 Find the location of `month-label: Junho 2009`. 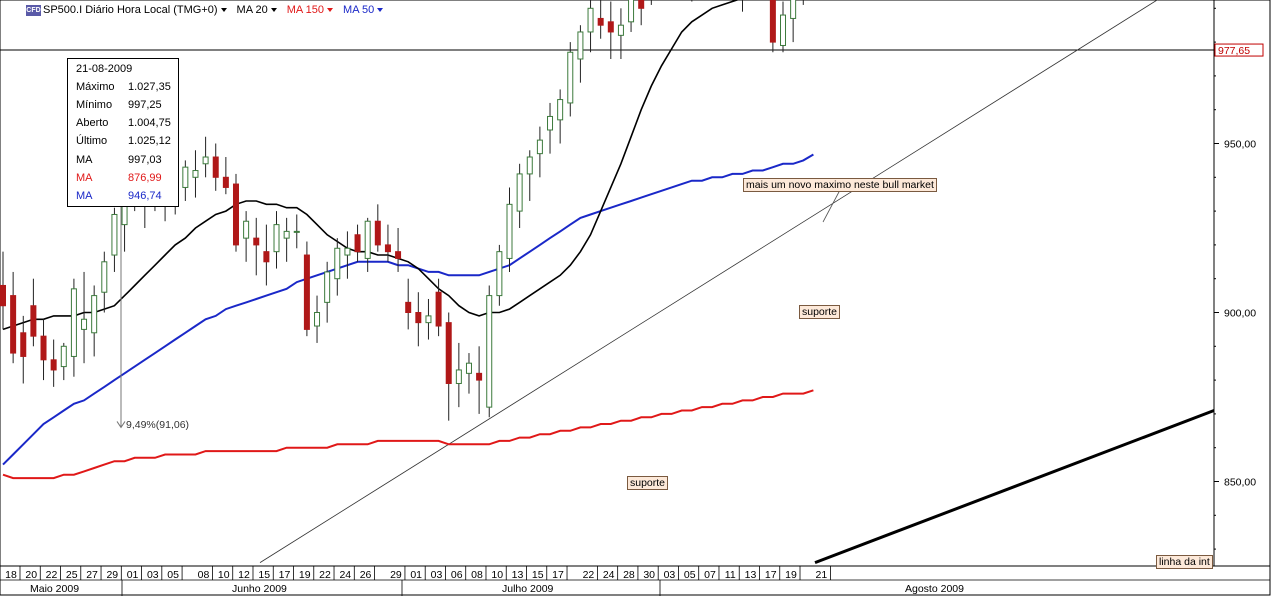

month-label: Junho 2009 is located at coordinates (259, 589).